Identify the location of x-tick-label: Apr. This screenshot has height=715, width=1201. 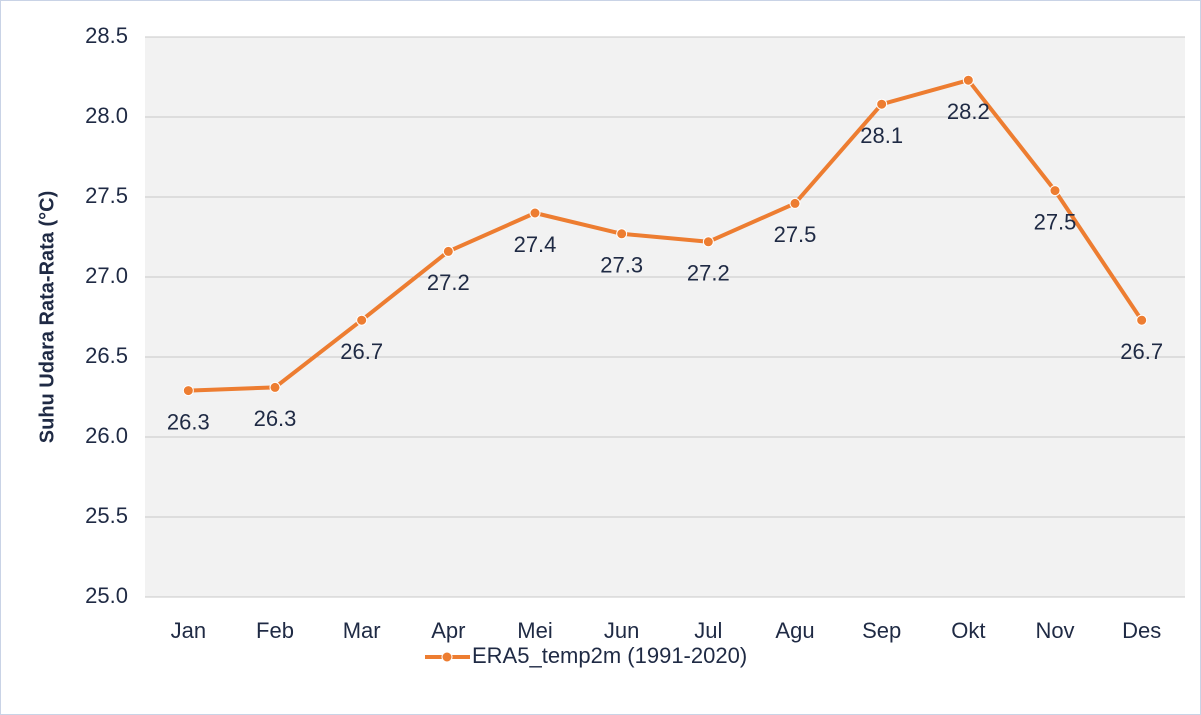
(448, 630).